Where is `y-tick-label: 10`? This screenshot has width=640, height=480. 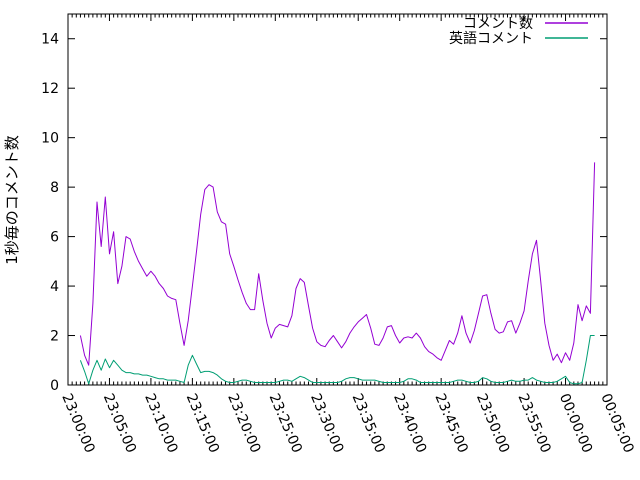
y-tick-label: 10 is located at coordinates (50, 139).